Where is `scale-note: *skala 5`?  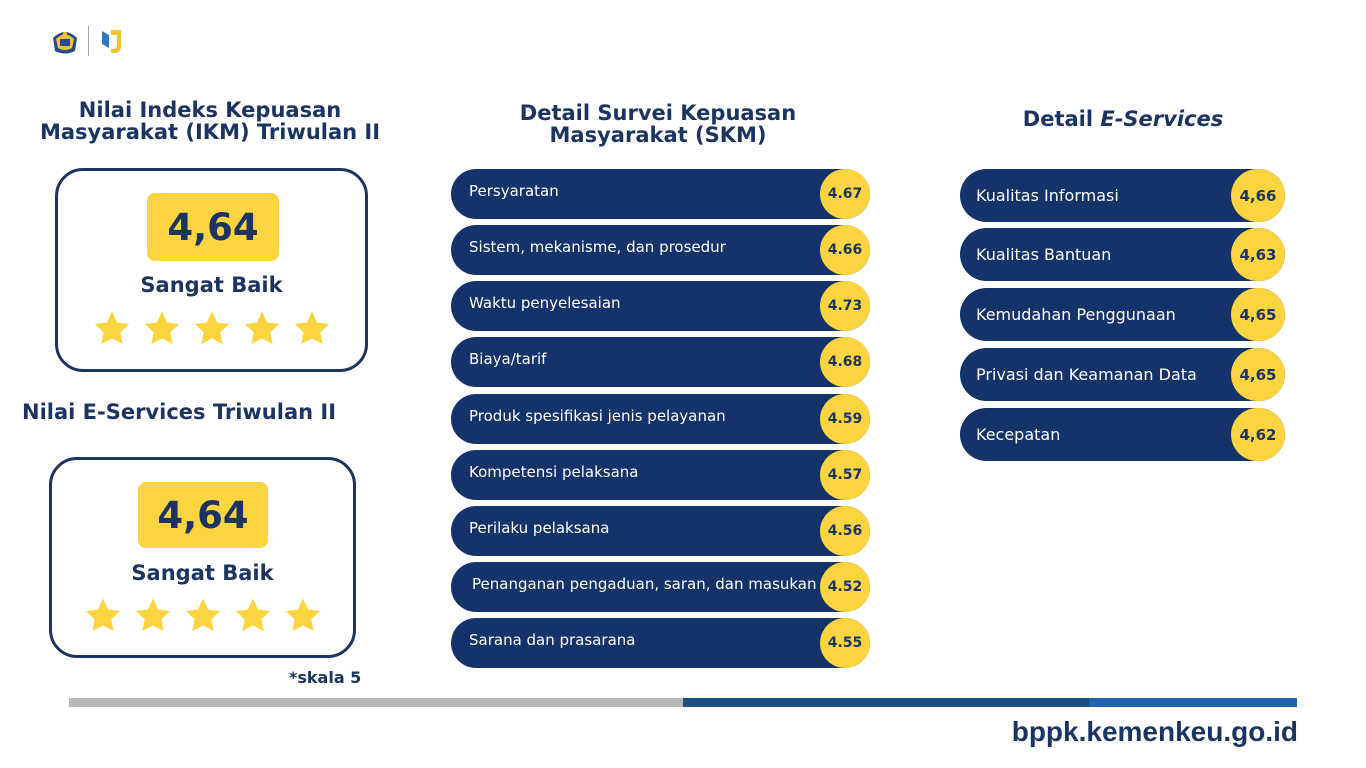
scale-note: *skala 5 is located at coordinates (325, 677).